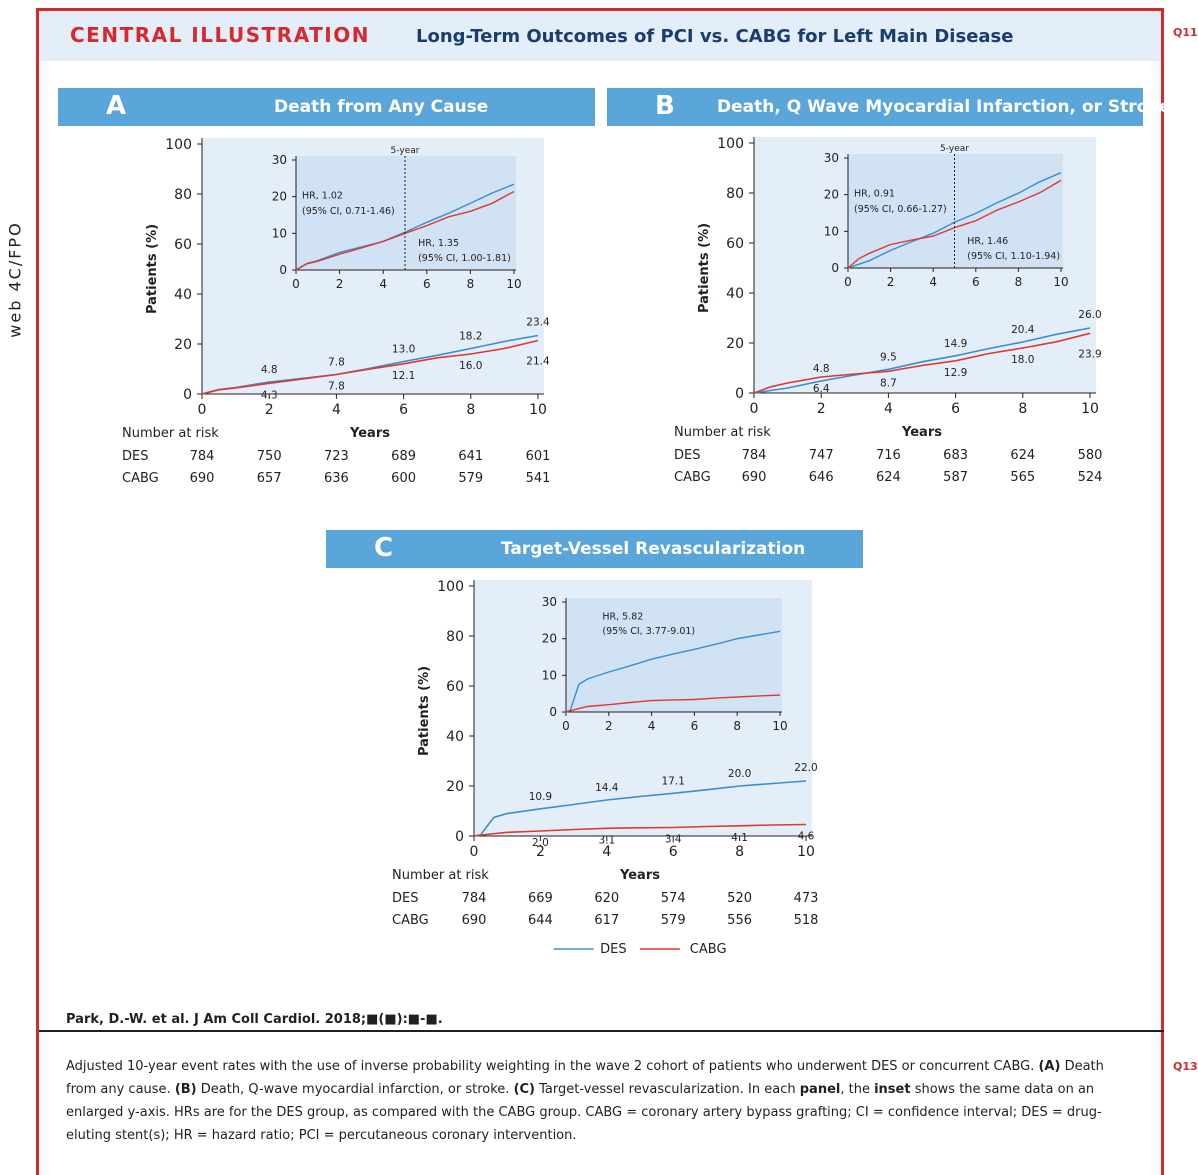  What do you see at coordinates (640, 808) in the screenshot?
I see `series-line-des` at bounding box center [640, 808].